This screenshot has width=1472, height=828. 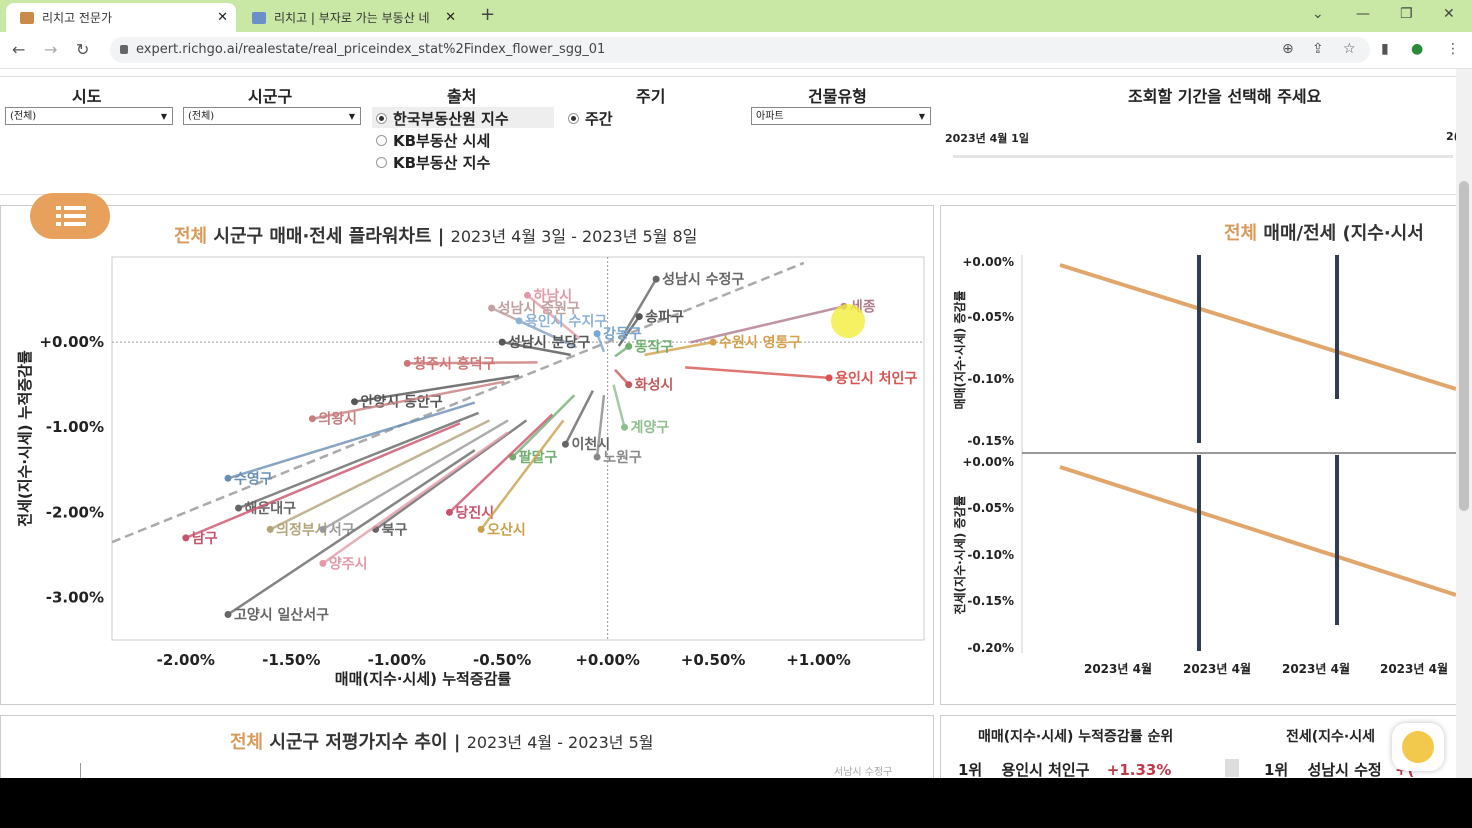 I want to click on bottom-y-label: 전세(지수·시세) 증감률, so click(x=959, y=554).